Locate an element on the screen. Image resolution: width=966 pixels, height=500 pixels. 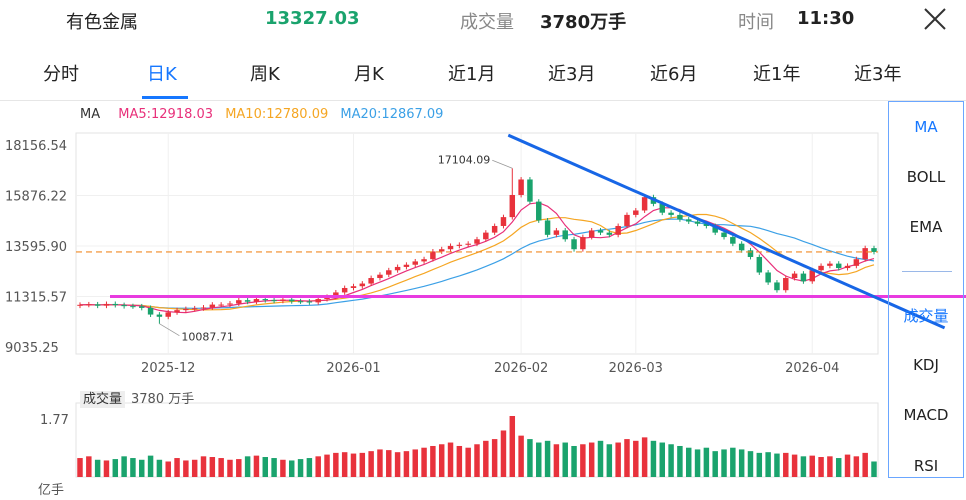
y-tick-label: 11315.57 is located at coordinates (36, 298).